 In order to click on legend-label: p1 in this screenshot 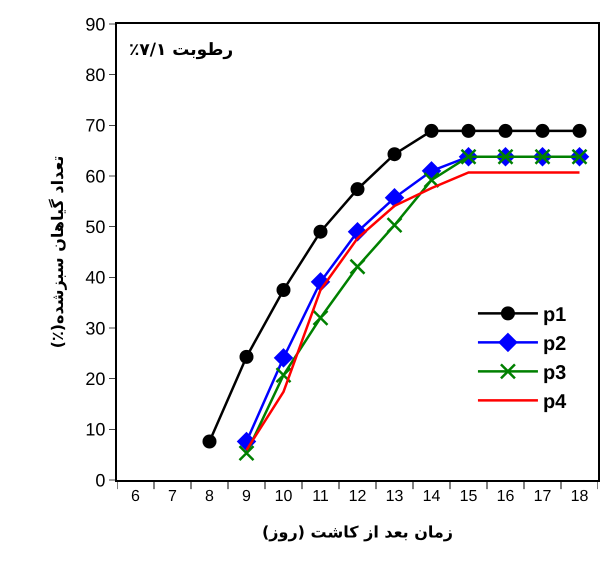, I will do `click(554, 315)`.